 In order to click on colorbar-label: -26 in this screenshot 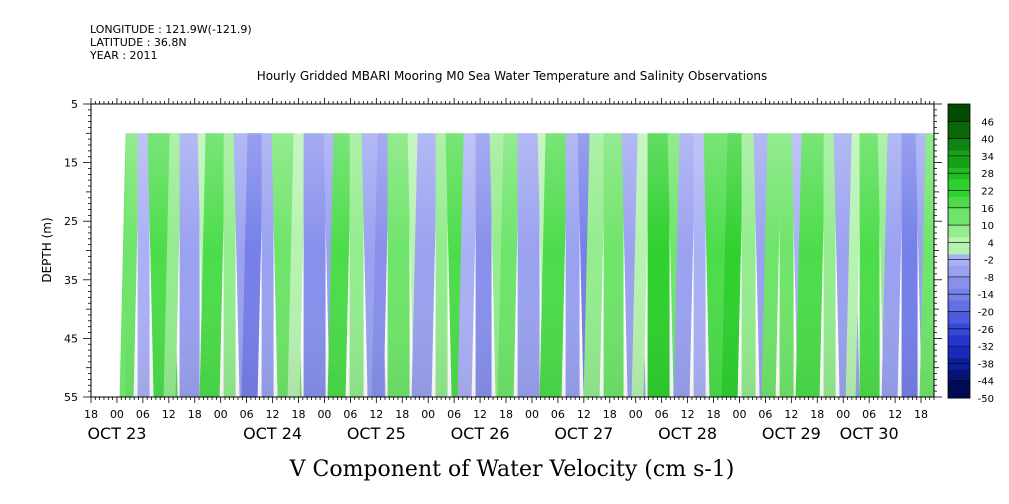, I will do `click(986, 330)`.